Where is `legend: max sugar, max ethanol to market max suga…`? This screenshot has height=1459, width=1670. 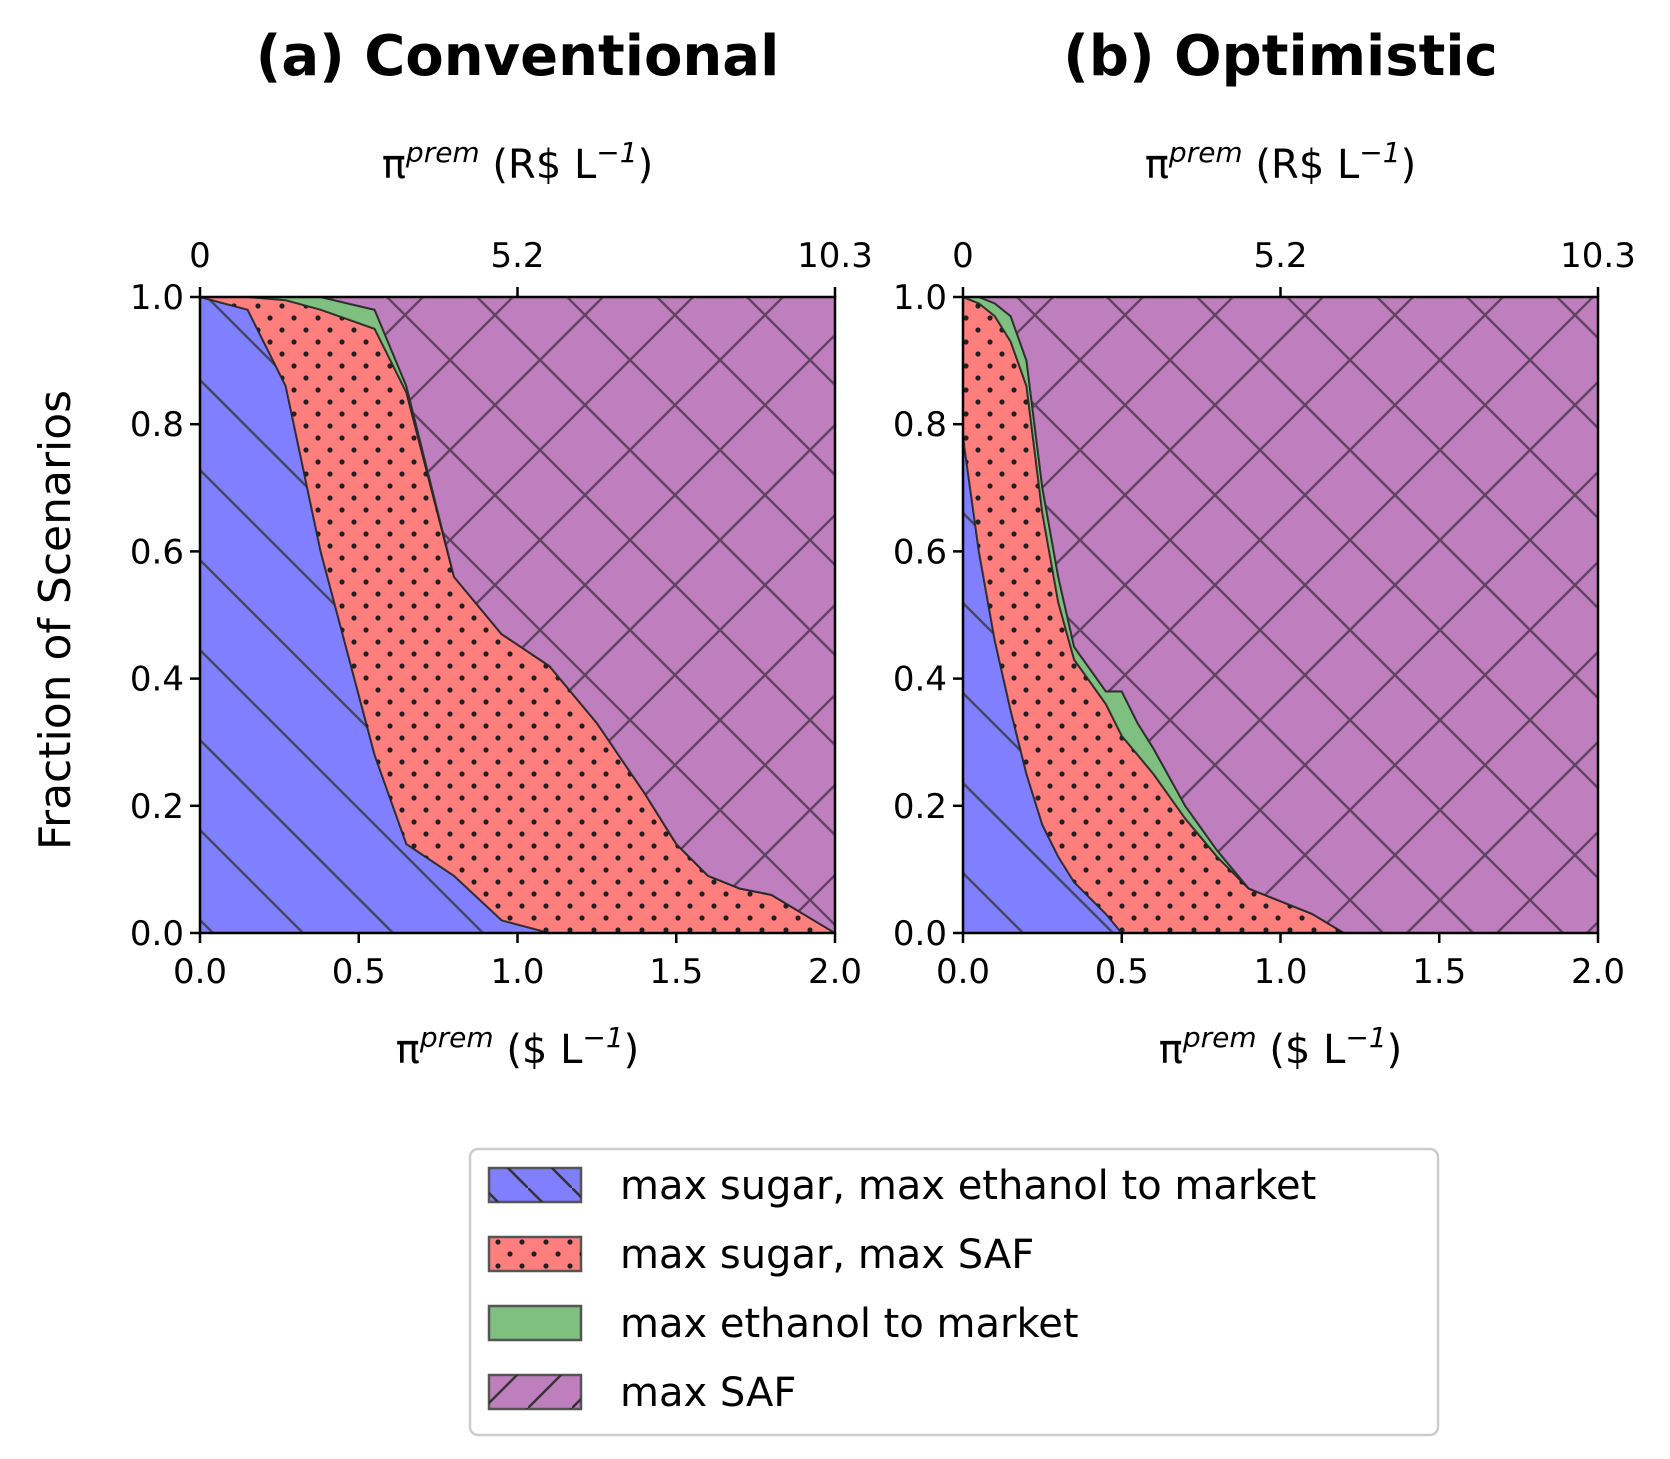
legend: max sugar, max ethanol to market max suga… is located at coordinates (954, 1292).